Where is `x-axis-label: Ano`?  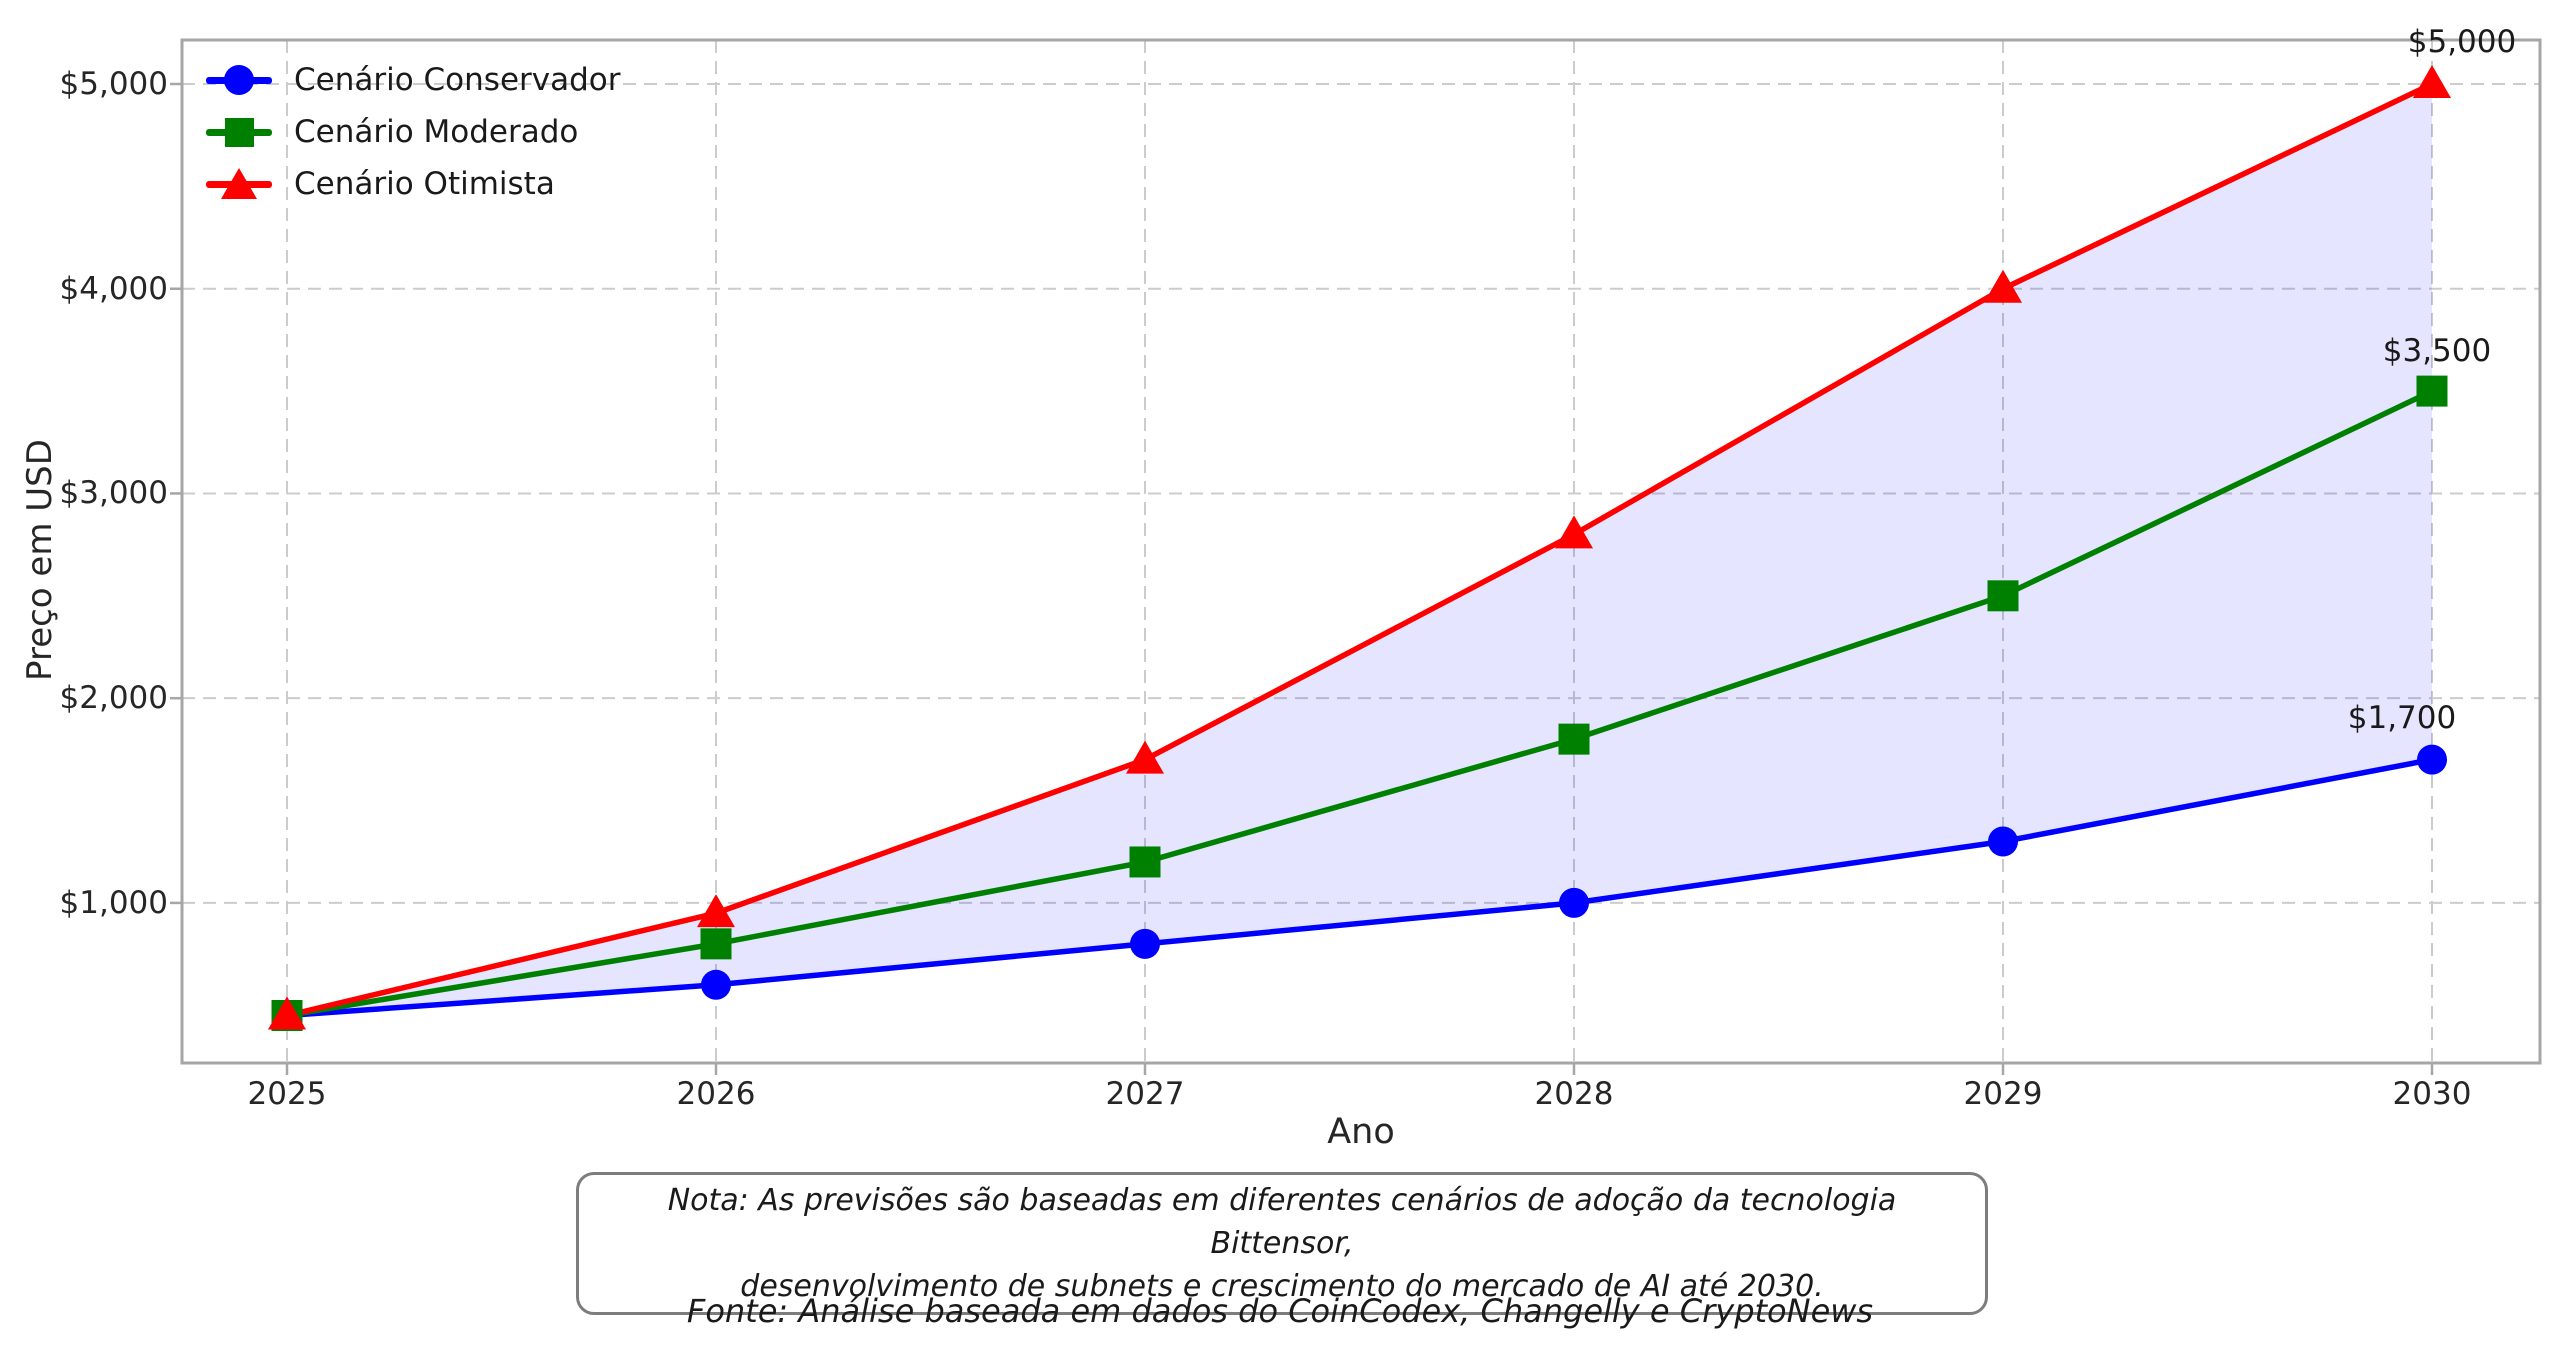 x-axis-label: Ano is located at coordinates (1361, 1132).